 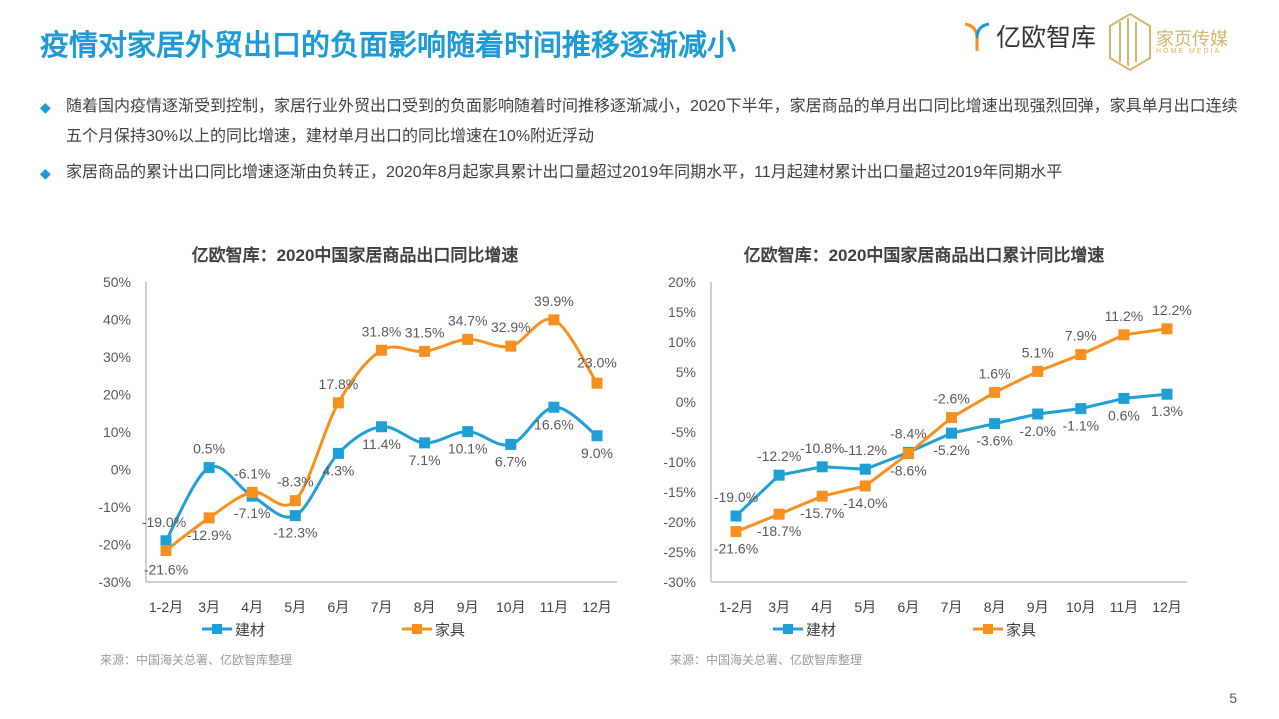 I want to click on x-tick-label: 9月, so click(x=1038, y=607).